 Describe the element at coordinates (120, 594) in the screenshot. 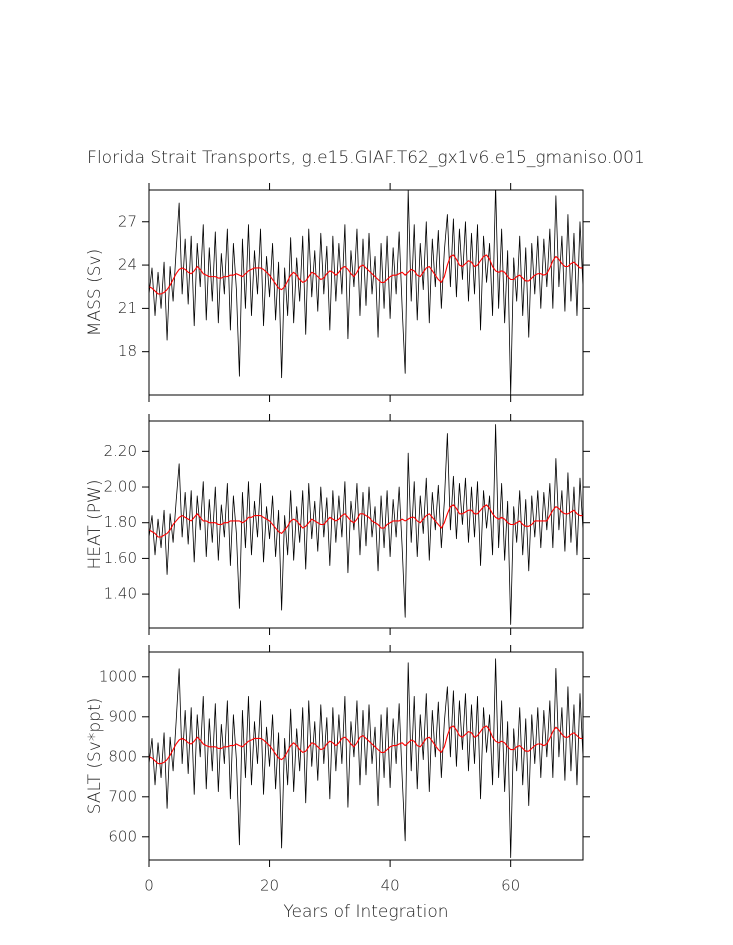

I see `y-tick-label: 1.40` at that location.